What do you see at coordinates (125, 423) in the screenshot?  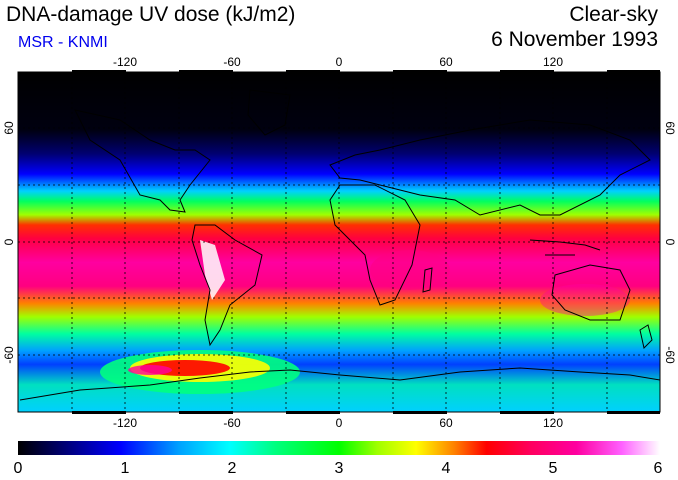 I see `lon-tick-bottom: -120` at bounding box center [125, 423].